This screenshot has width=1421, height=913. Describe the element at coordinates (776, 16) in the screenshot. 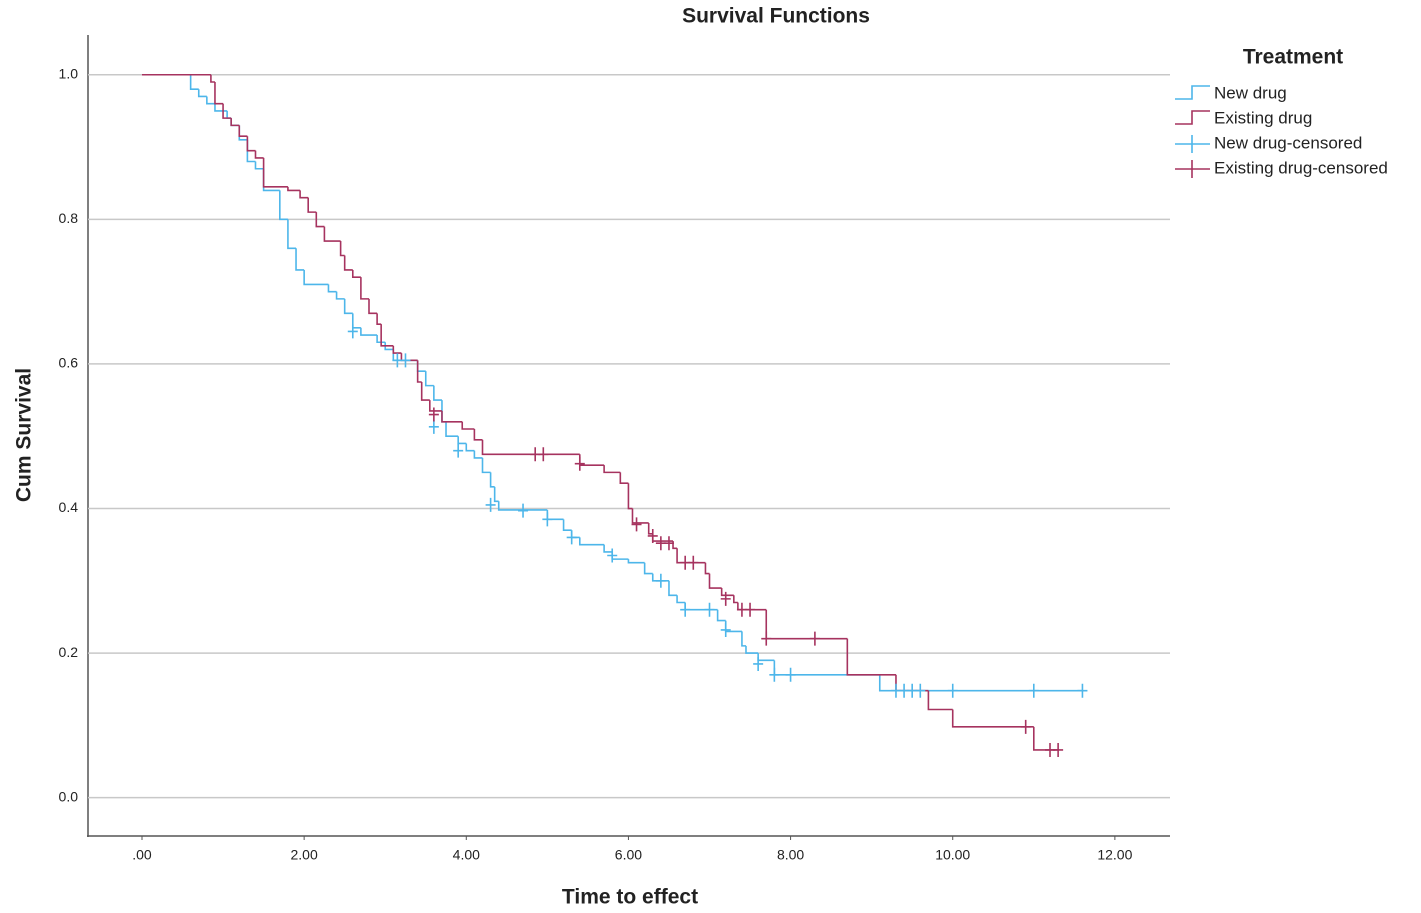

I see `chart-title: Survival Functions` at that location.